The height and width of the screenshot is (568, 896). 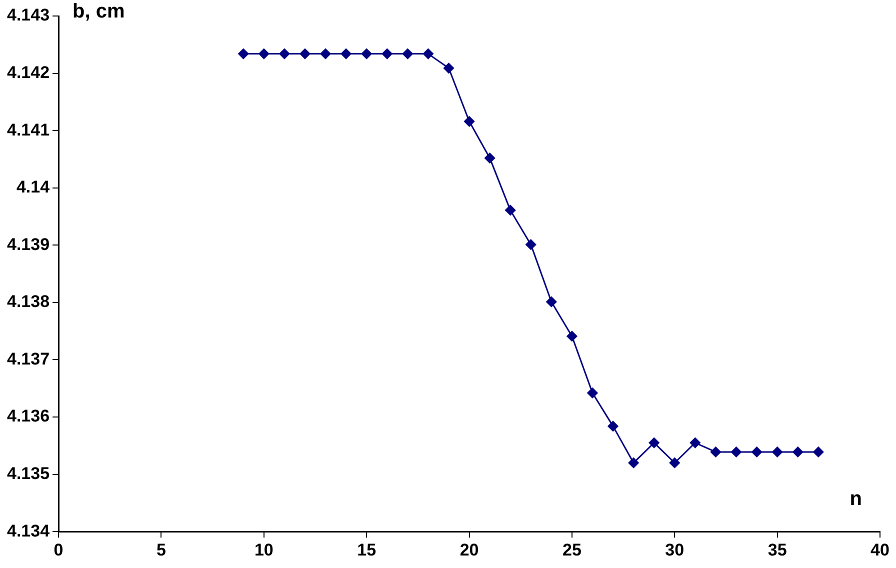 I want to click on x-tick-label: 15, so click(x=366, y=550).